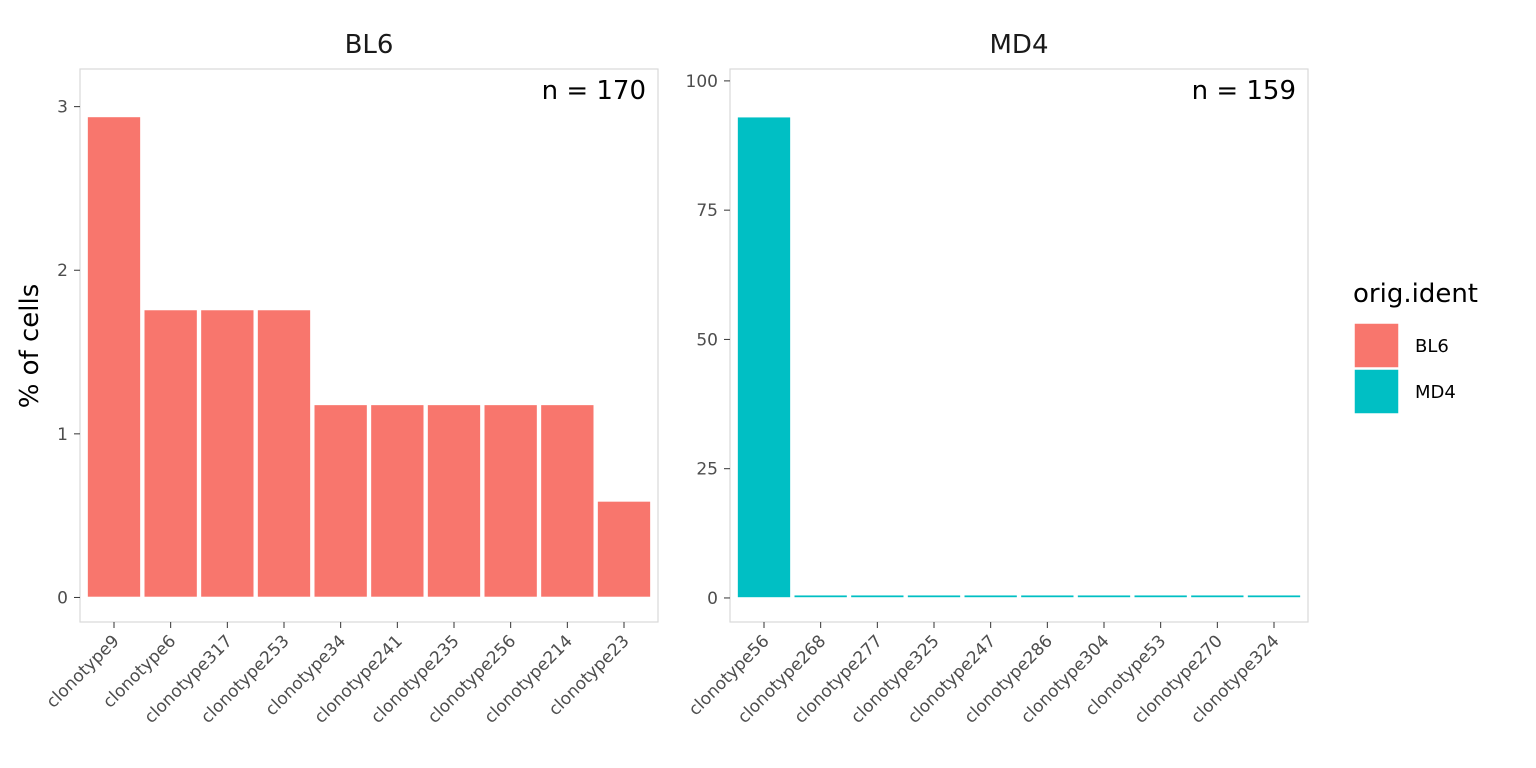 This screenshot has height=768, width=1536. What do you see at coordinates (1047, 596) in the screenshot?
I see `bar-clonotype286` at bounding box center [1047, 596].